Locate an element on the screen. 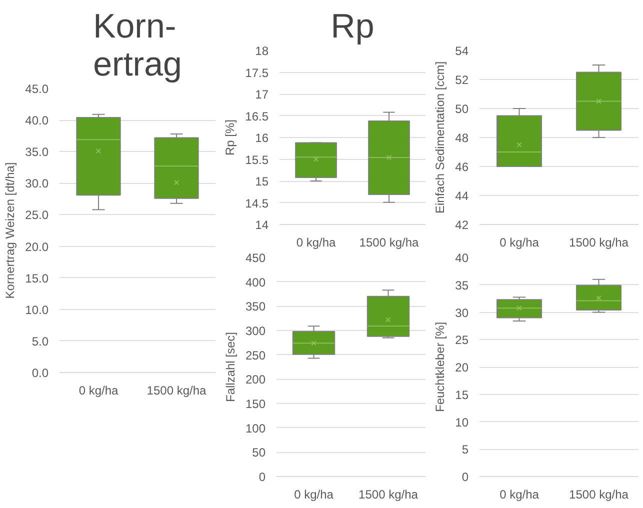 This screenshot has width=643, height=508. y-tick-label: 15.5 is located at coordinates (257, 159).